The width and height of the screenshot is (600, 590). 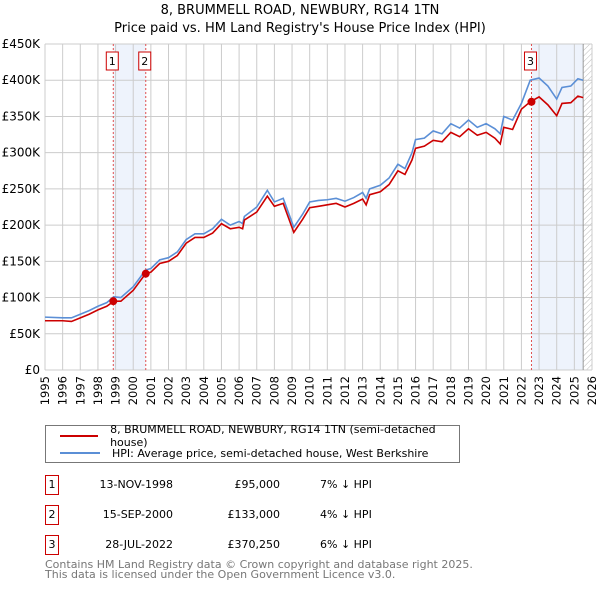 What do you see at coordinates (25, 334) in the screenshot?
I see `y-tick-label: £50K` at bounding box center [25, 334].